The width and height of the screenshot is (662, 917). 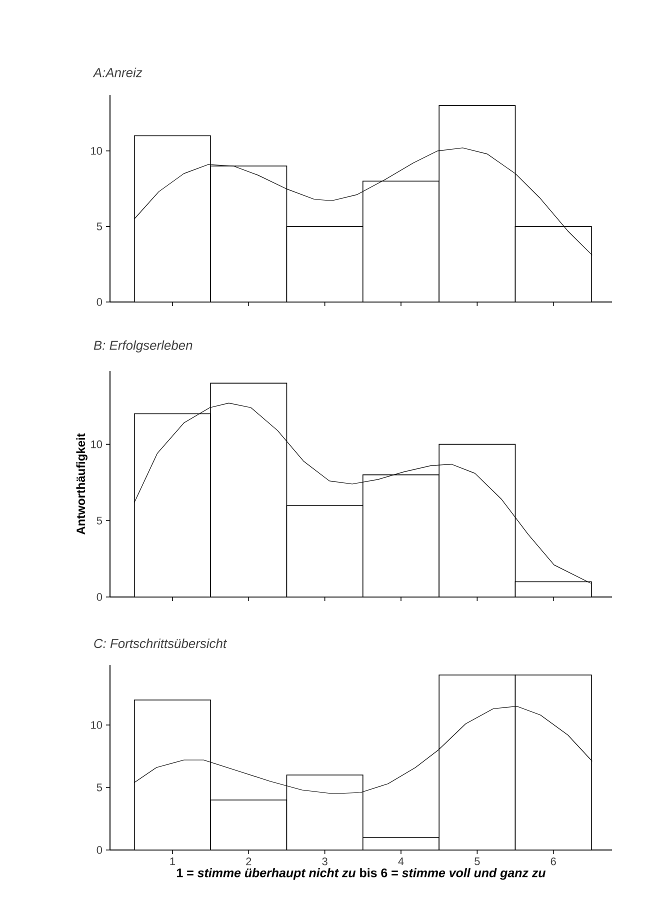 What do you see at coordinates (361, 874) in the screenshot?
I see `x-axis-title: 1 = stimme überhaupt nicht zu bis 6 = stimme voll und ganz zu` at bounding box center [361, 874].